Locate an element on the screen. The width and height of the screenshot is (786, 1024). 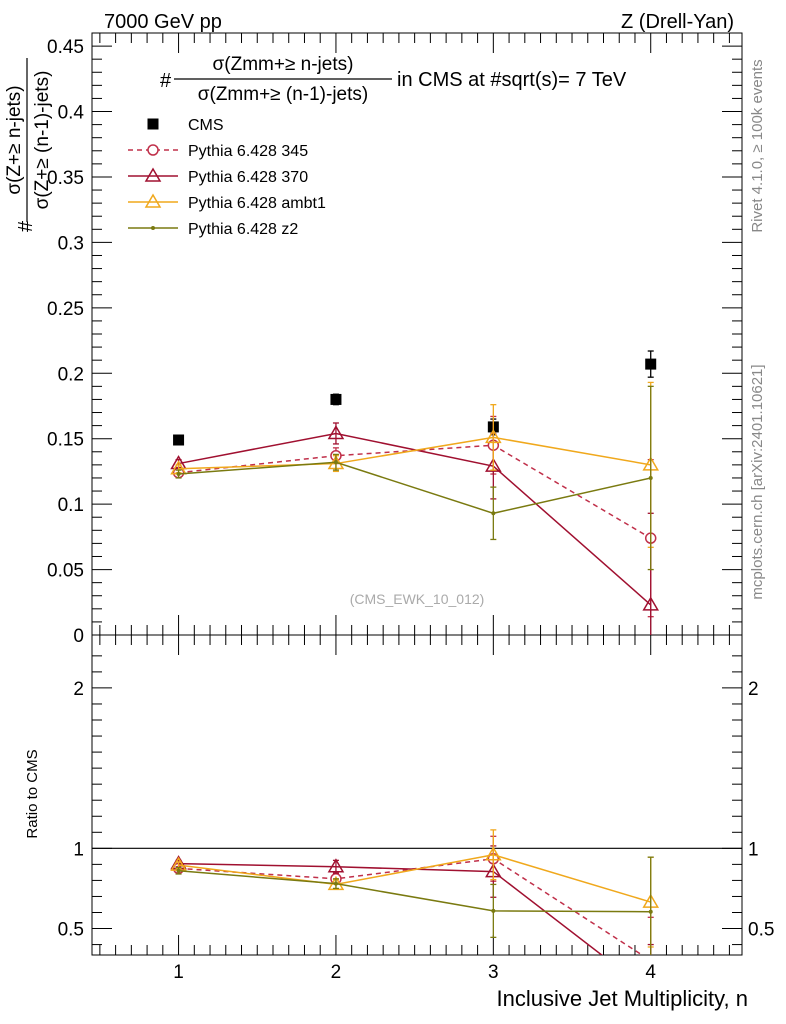
y-tick-label: 0.05 is located at coordinates (65, 571).